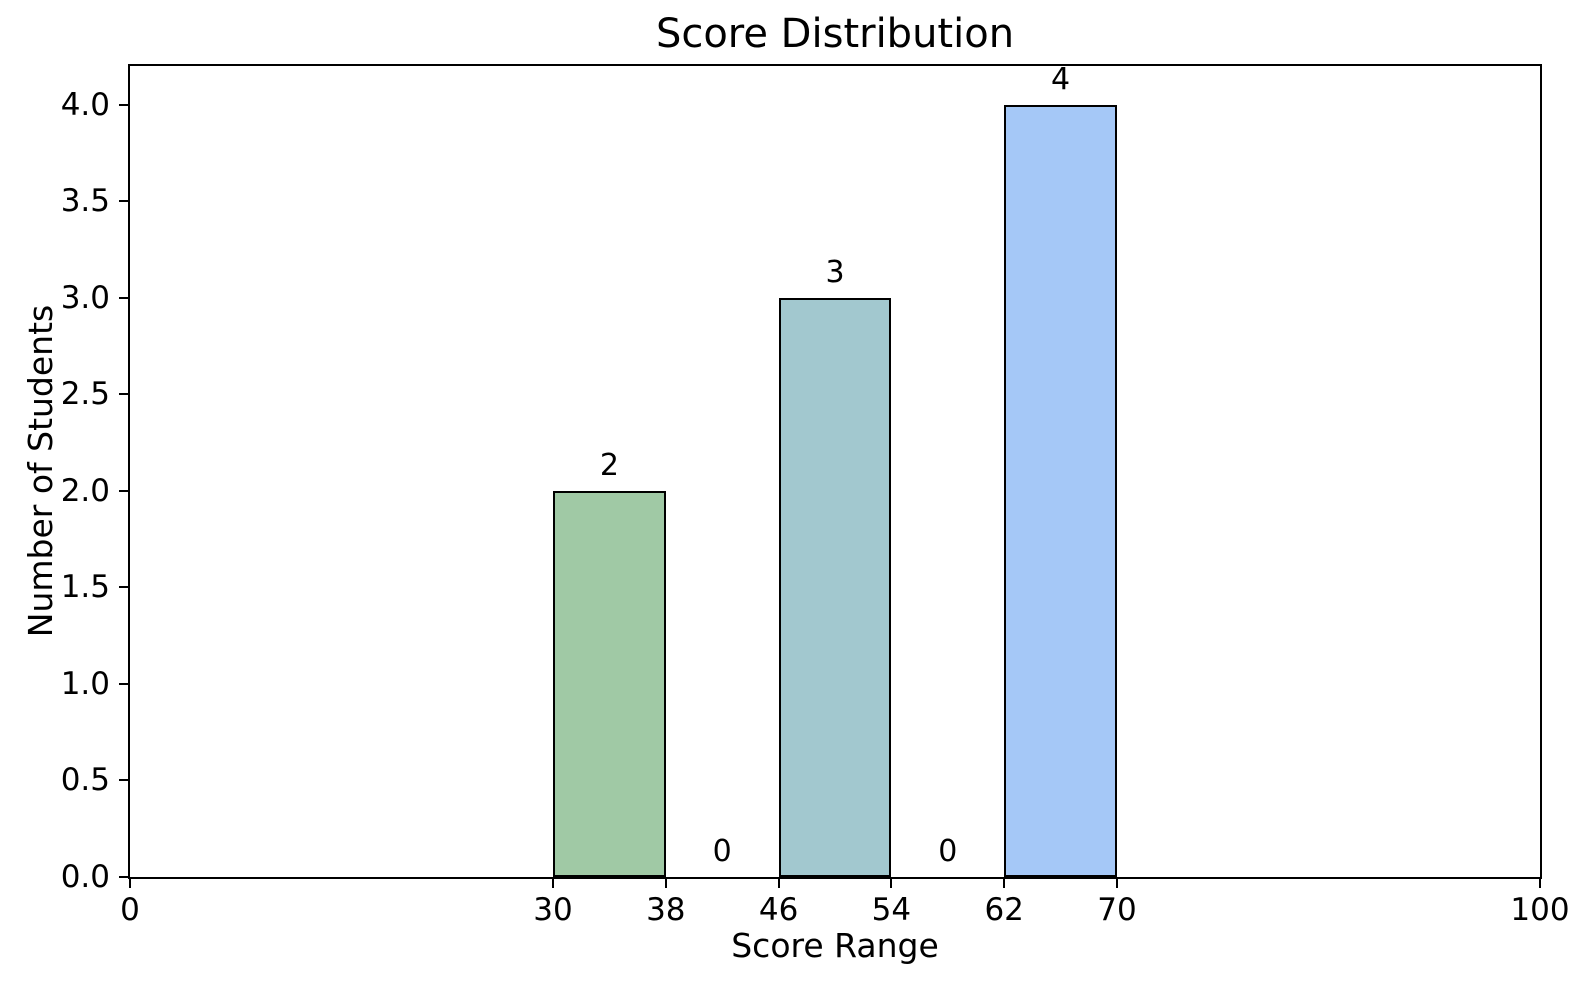  Describe the element at coordinates (835, 272) in the screenshot. I see `bar-value-label: 3` at that location.